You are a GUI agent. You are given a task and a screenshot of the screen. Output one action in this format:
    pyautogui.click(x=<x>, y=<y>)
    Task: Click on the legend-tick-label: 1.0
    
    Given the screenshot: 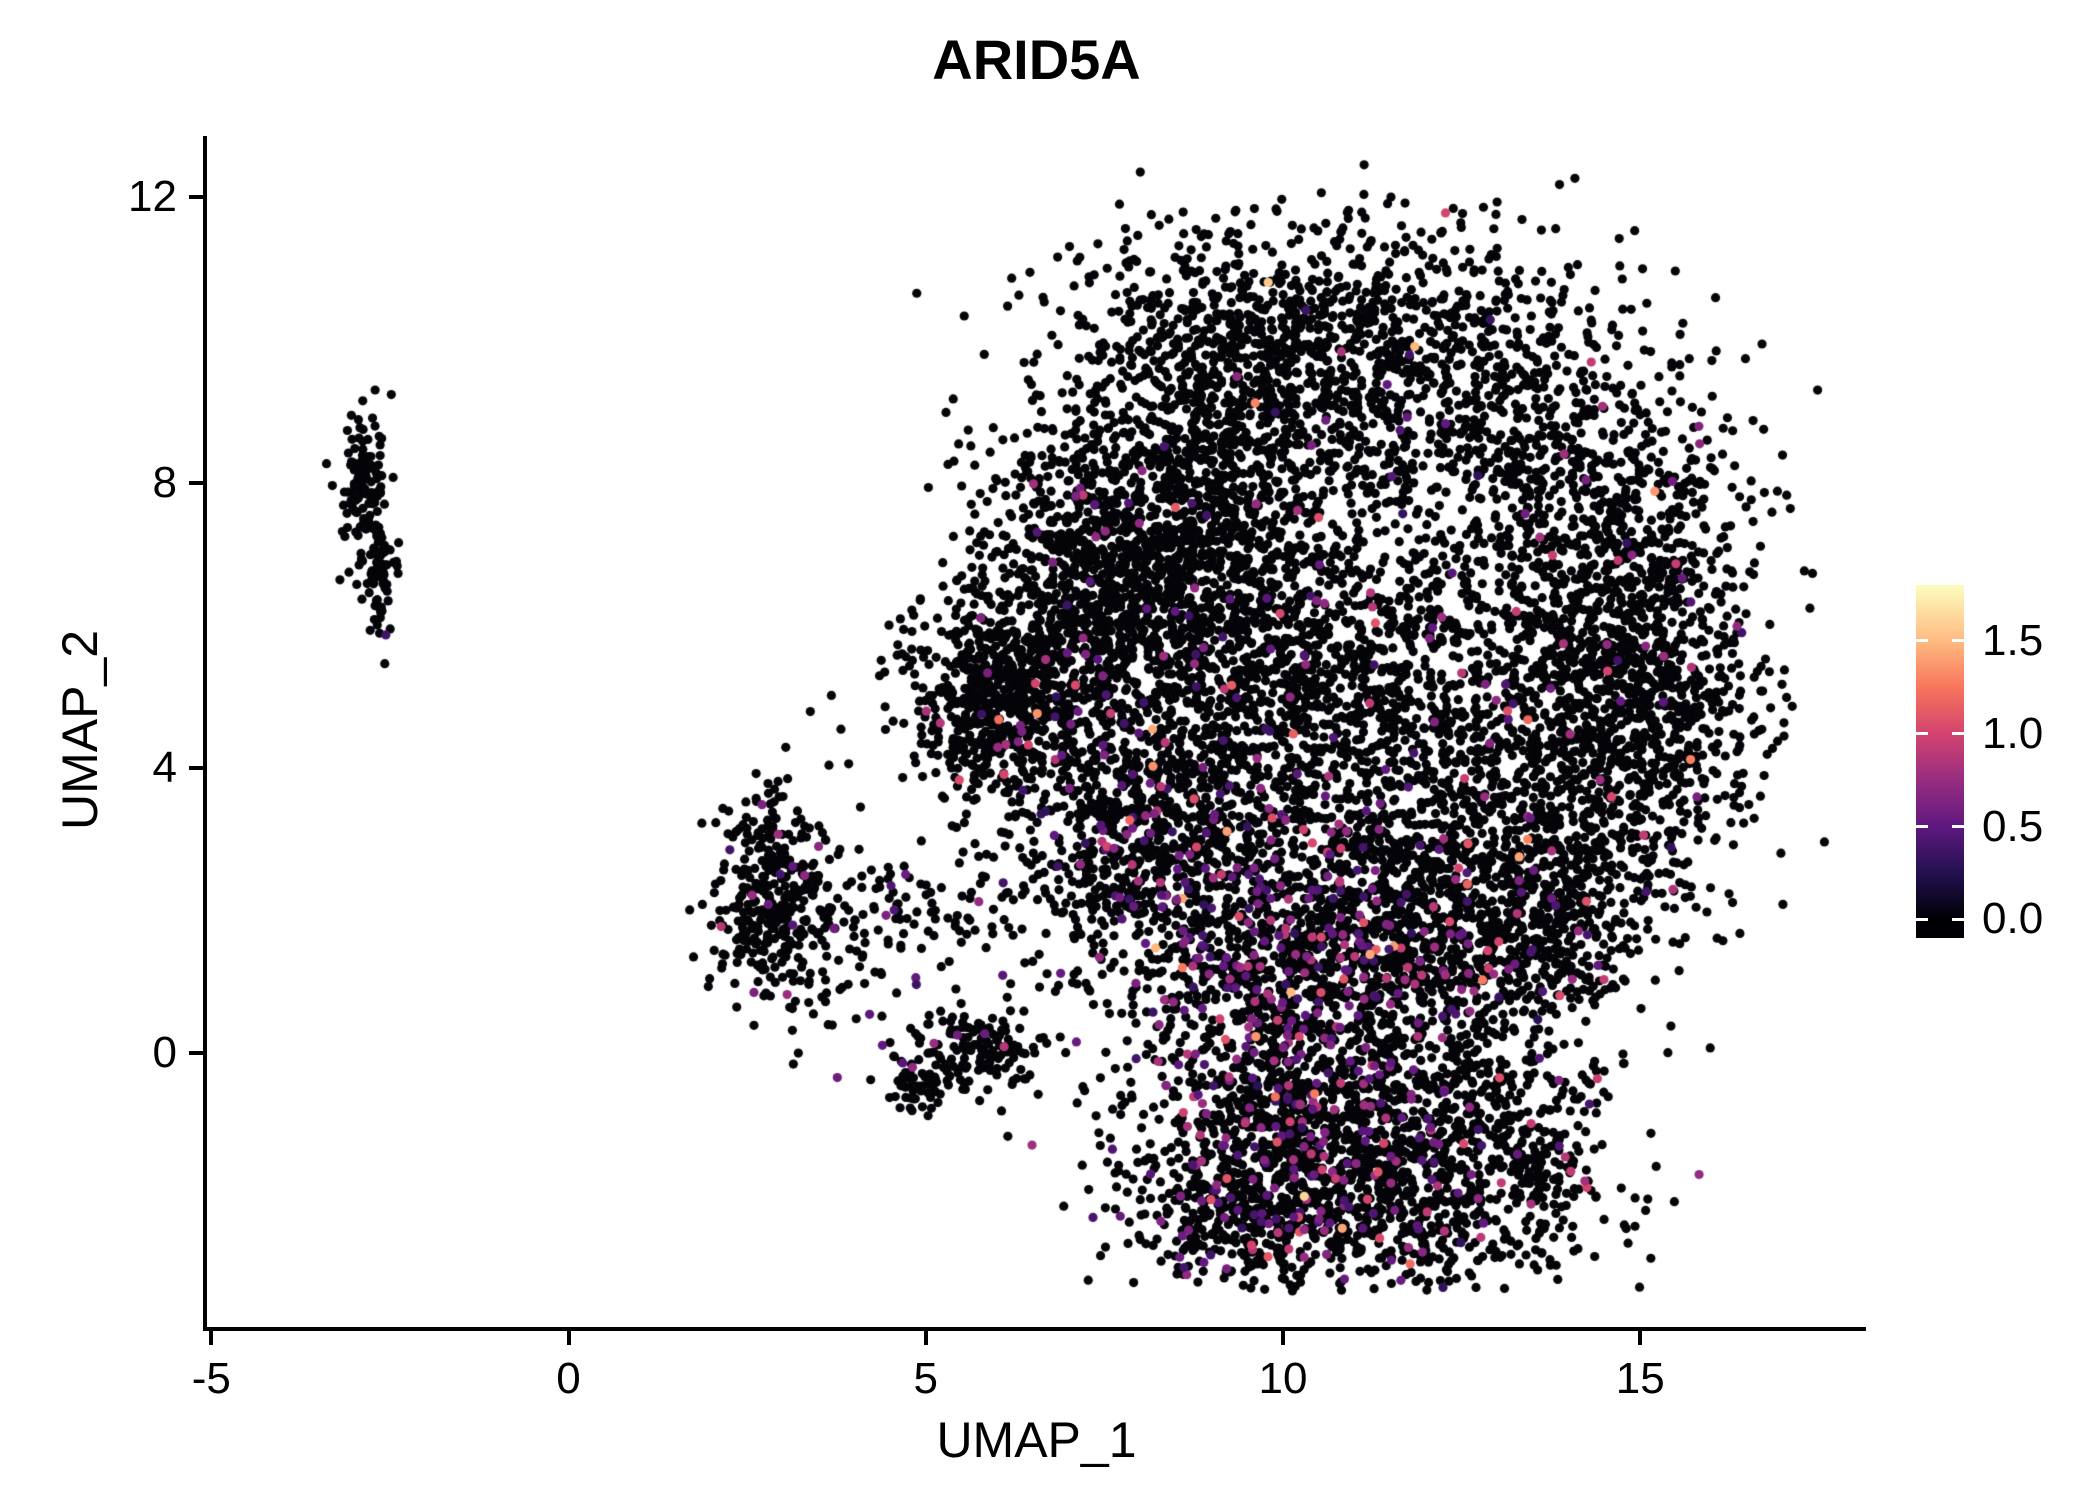 What is the action you would take?
    pyautogui.click(x=2013, y=733)
    